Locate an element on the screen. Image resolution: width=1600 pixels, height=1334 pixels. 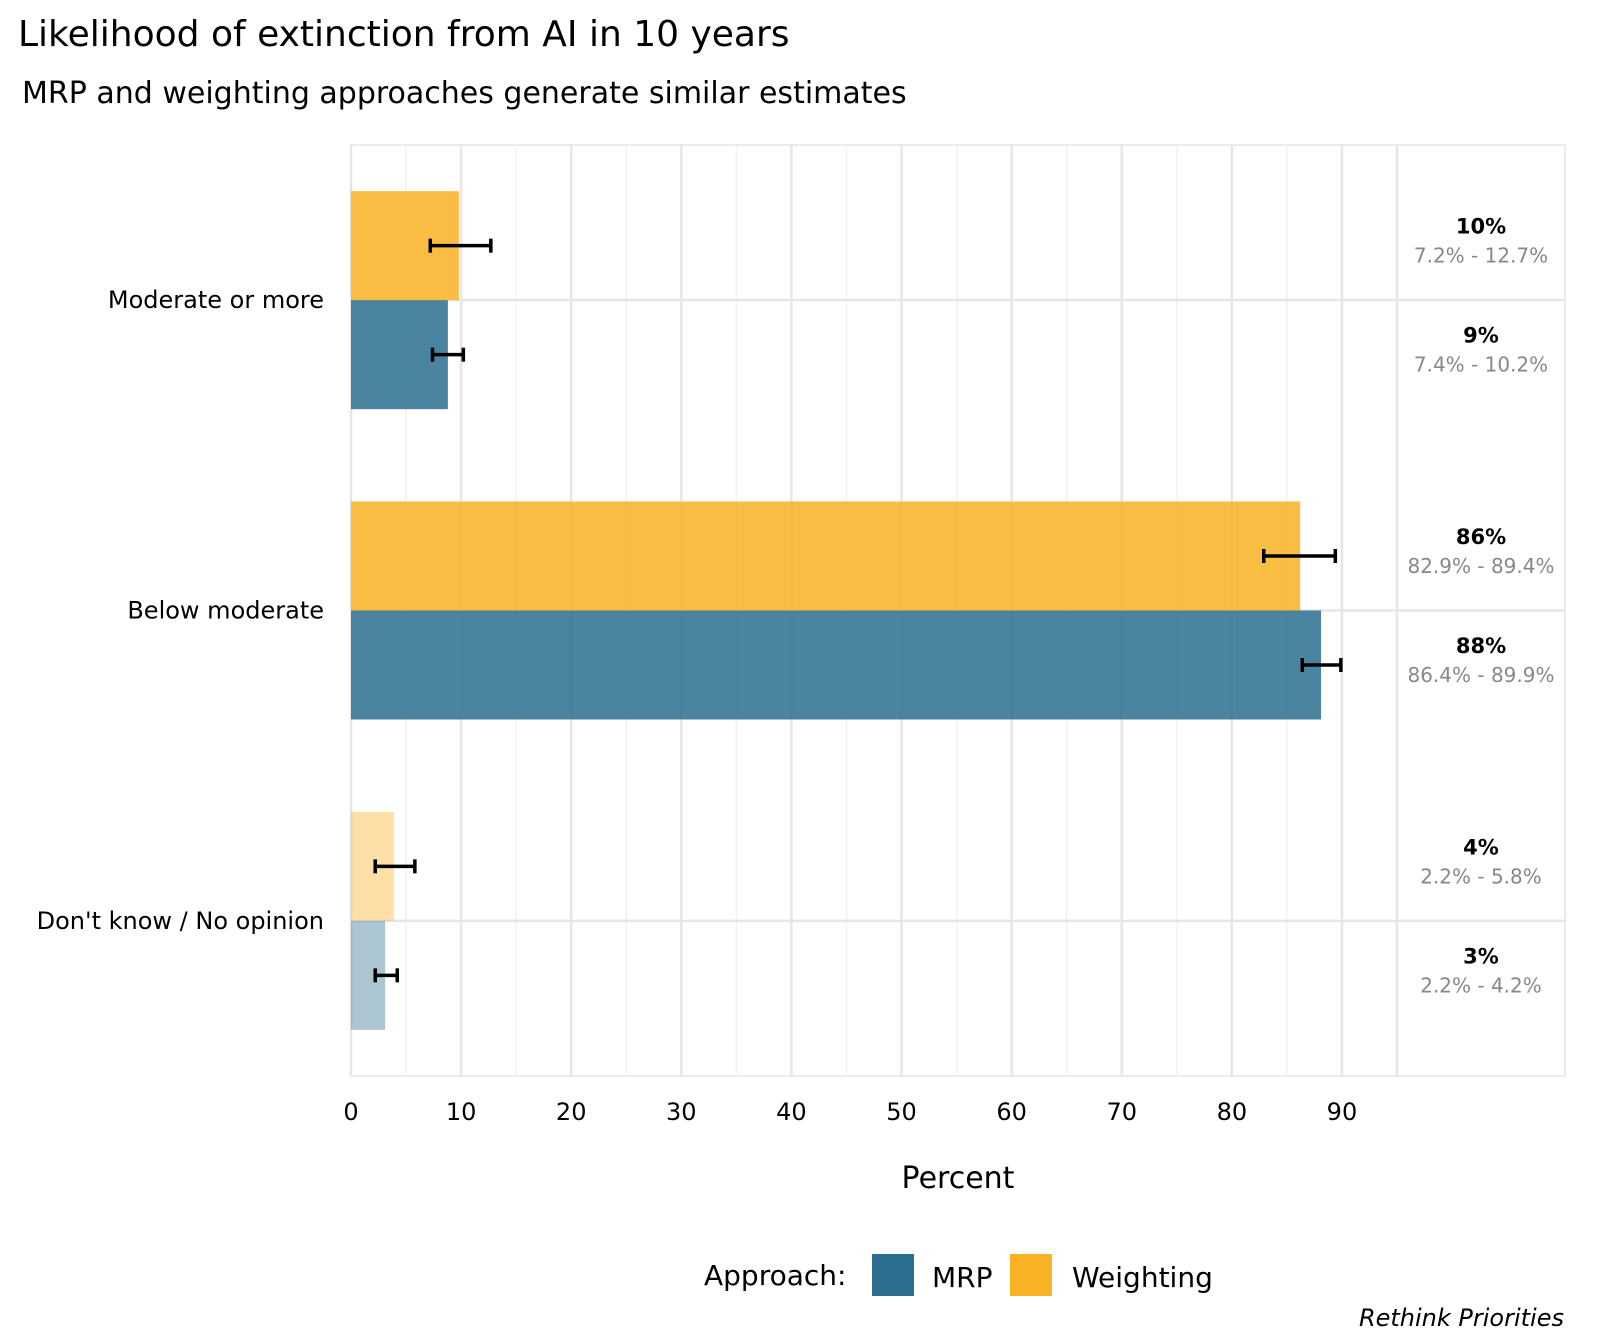
x-tick-label: 40 is located at coordinates (791, 1112).